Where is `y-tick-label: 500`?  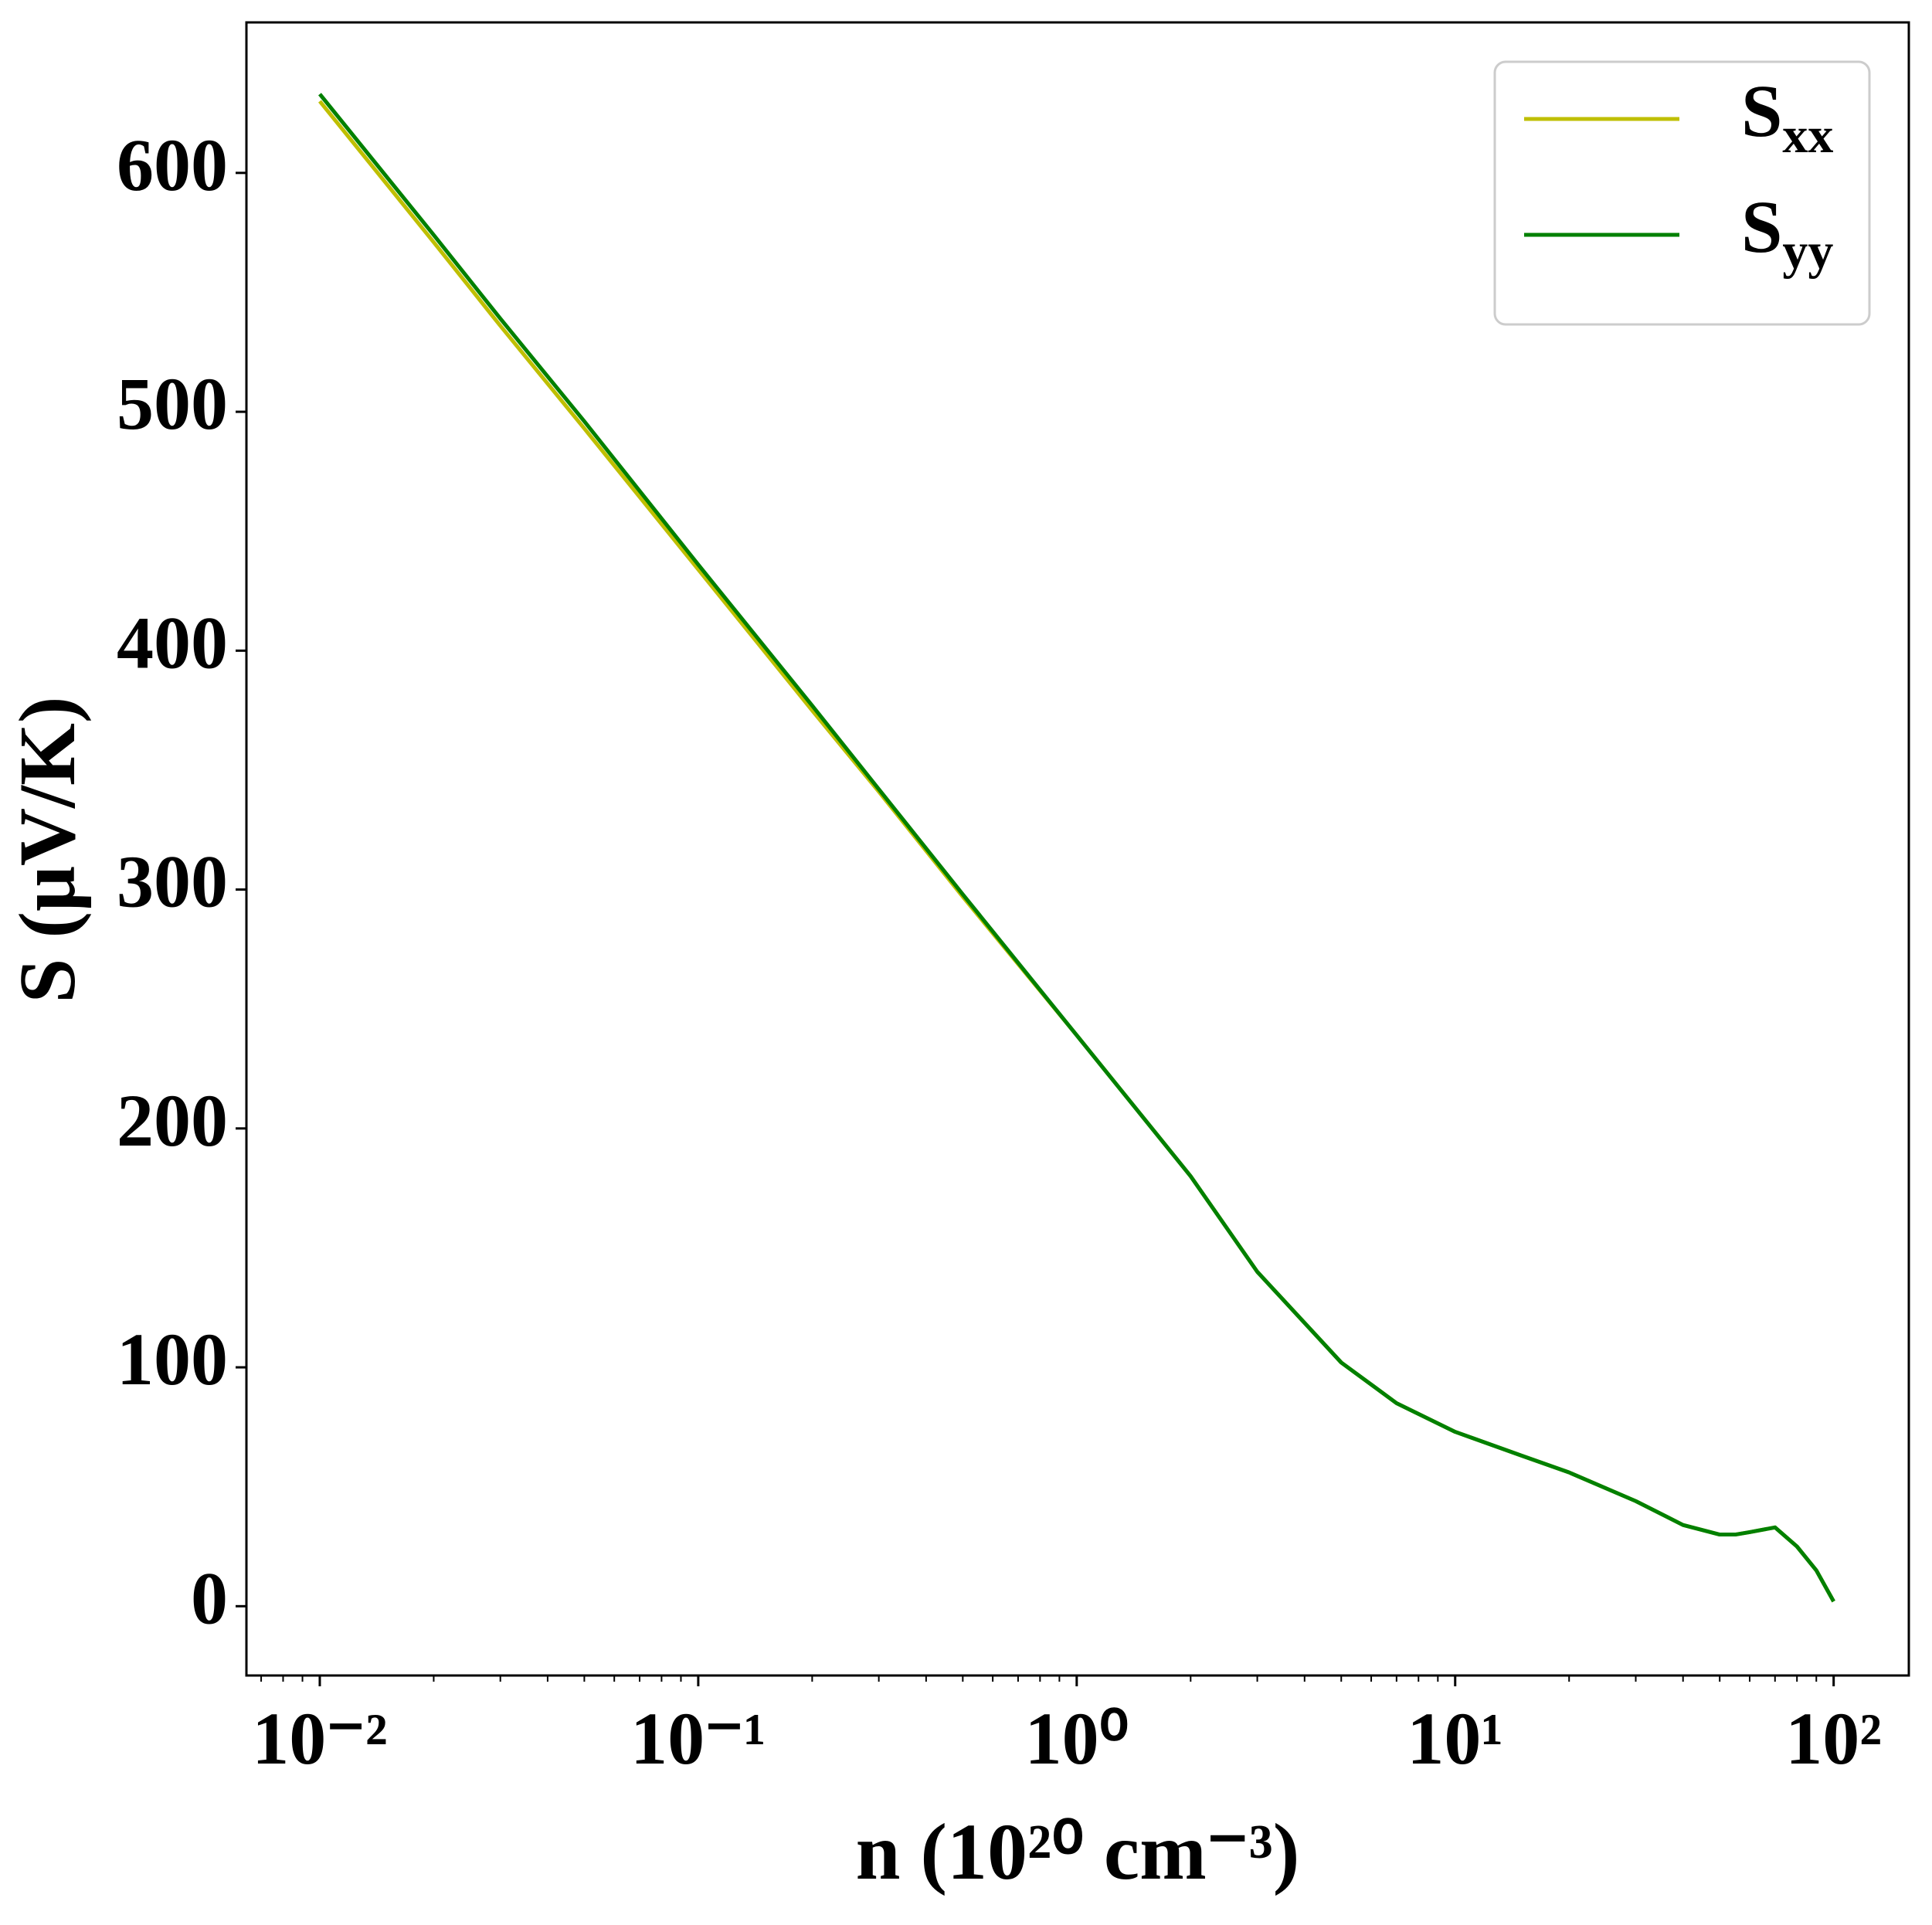
y-tick-label: 500 is located at coordinates (173, 403).